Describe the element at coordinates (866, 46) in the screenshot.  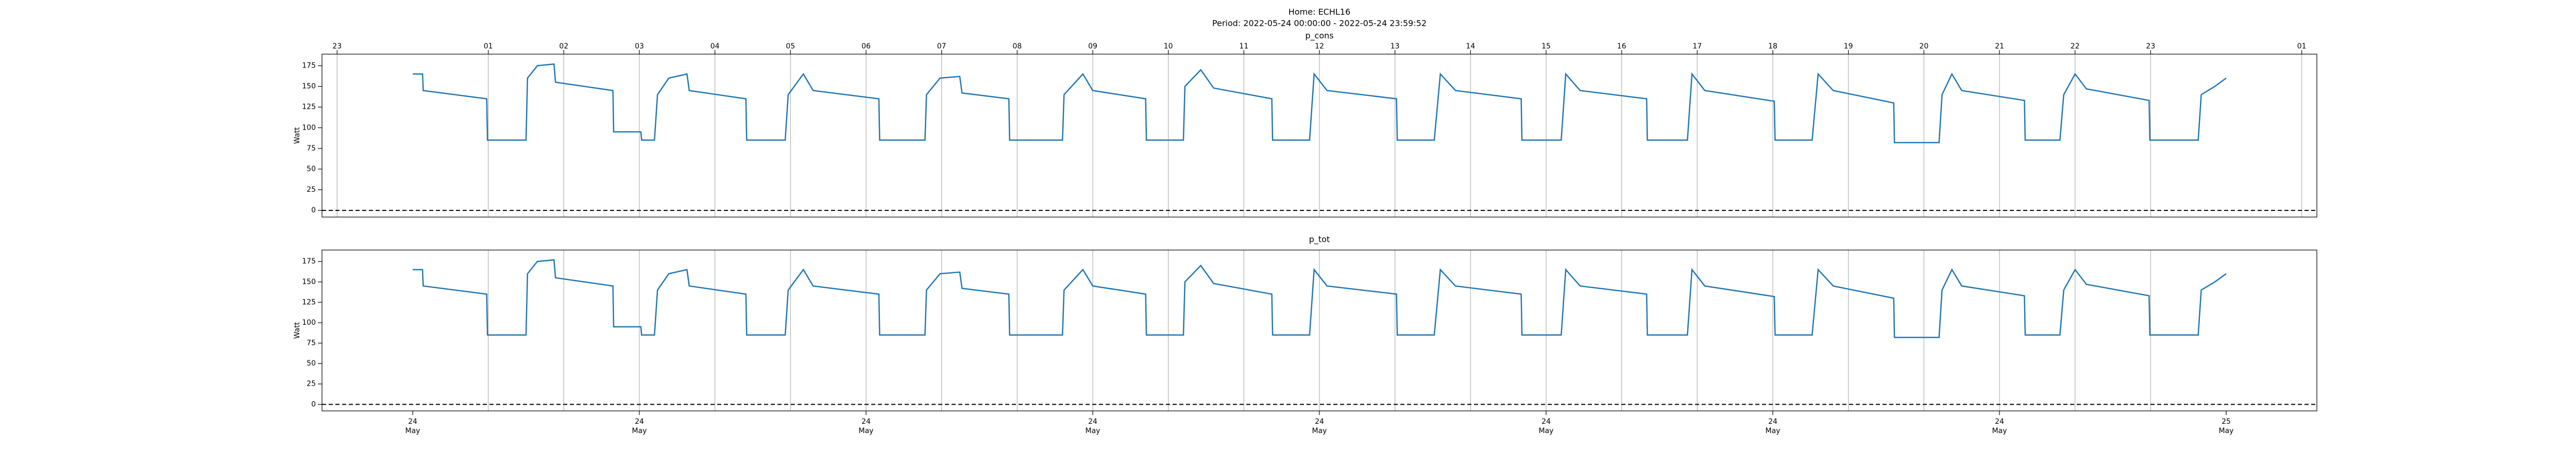
I see `x-tick-label: 06` at that location.